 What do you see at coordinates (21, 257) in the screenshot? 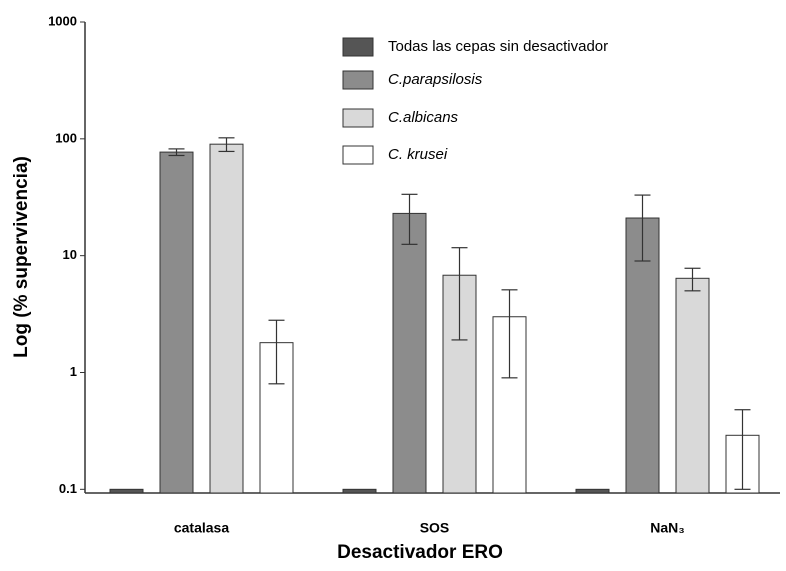
I see `y-axis-title: Log (% supervivencia)` at bounding box center [21, 257].